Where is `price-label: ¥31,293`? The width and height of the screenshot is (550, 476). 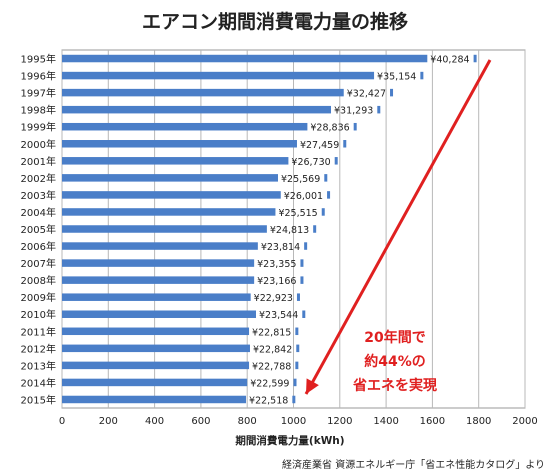
price-label: ¥31,293 is located at coordinates (353, 111).